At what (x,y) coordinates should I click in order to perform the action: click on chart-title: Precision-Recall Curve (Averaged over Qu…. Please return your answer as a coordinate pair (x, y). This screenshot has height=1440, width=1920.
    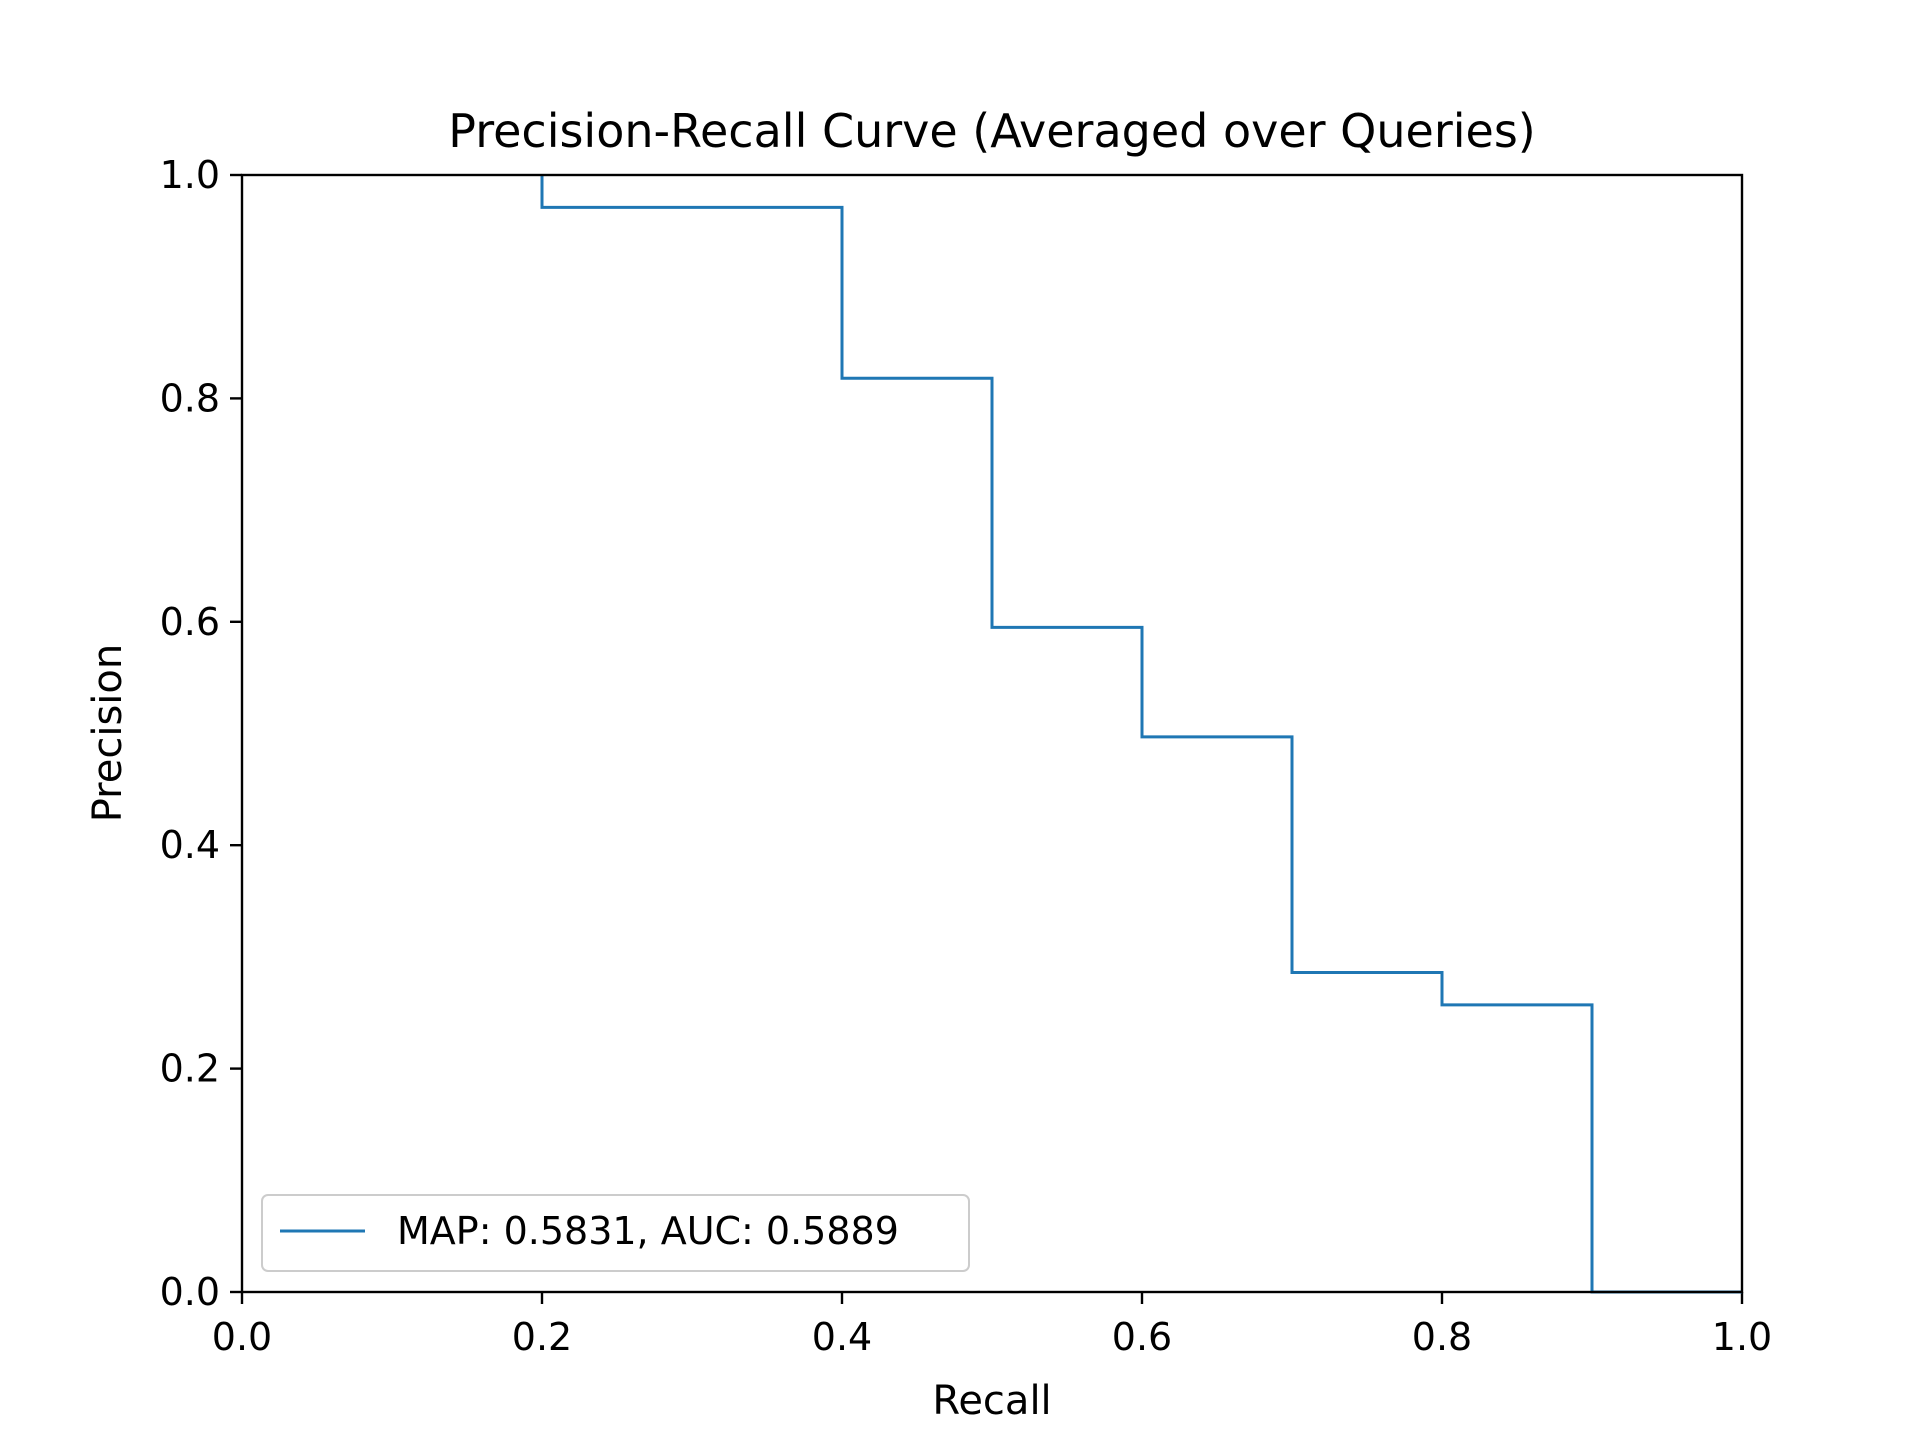
    Looking at the image, I should click on (991, 131).